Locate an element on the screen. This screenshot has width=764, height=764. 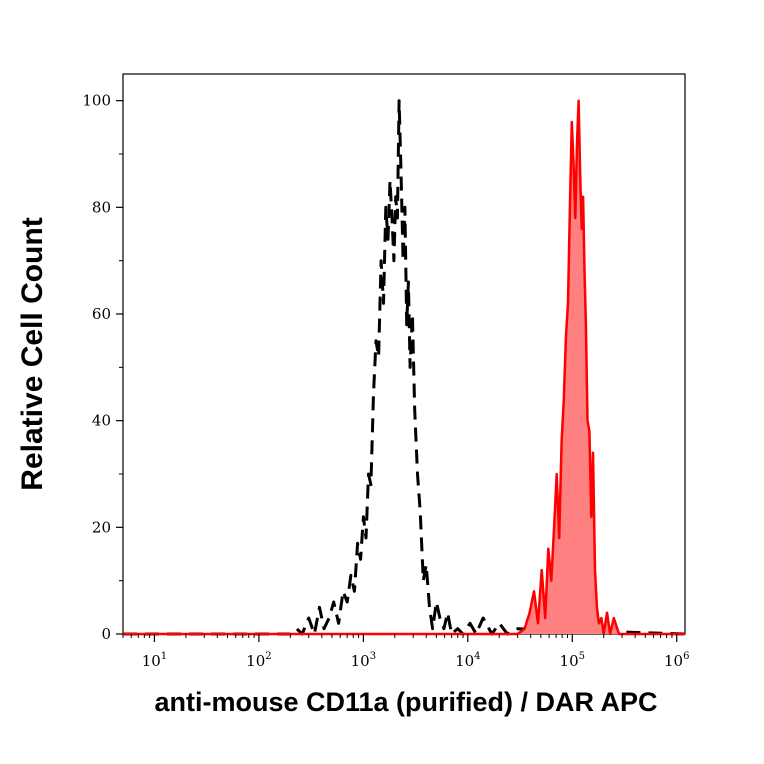
y-axis-title: Relative Cell Count is located at coordinates (32, 353).